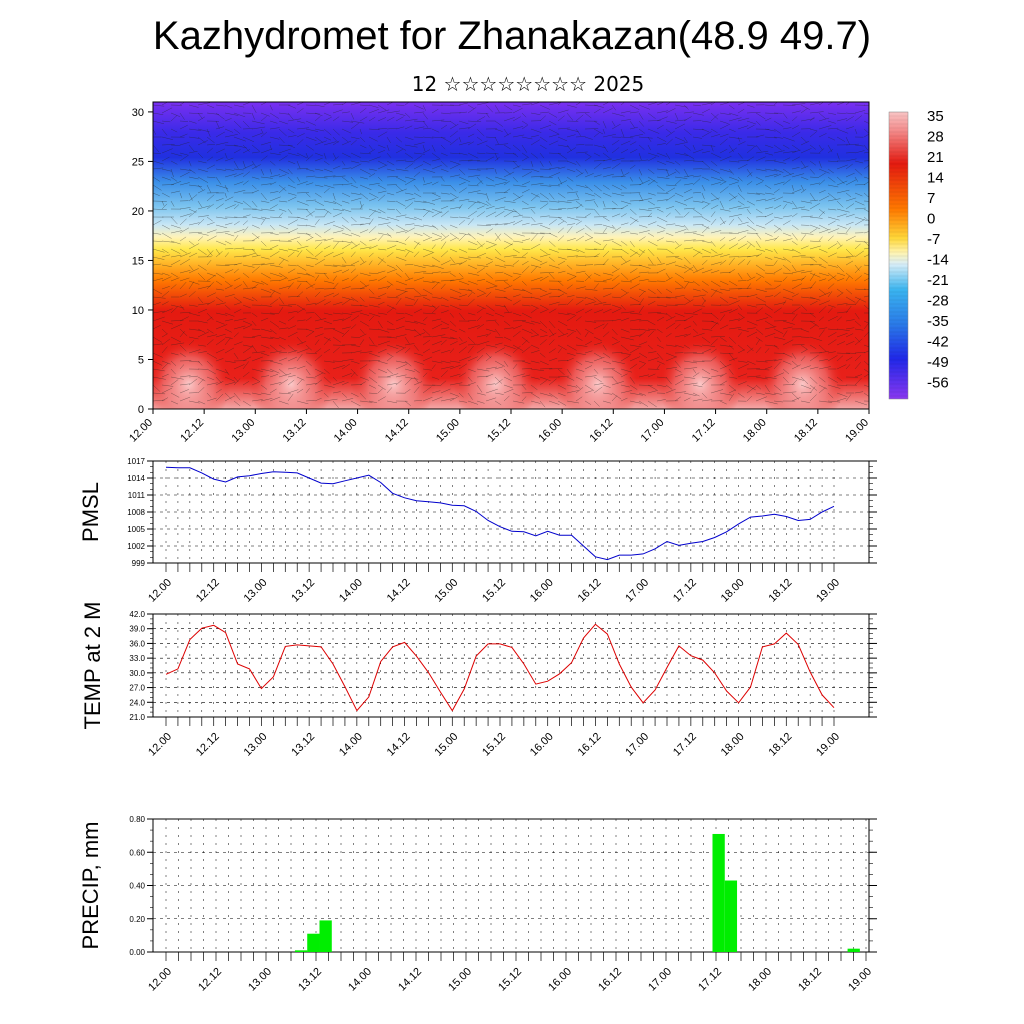 The height and width of the screenshot is (1024, 1024). Describe the element at coordinates (938, 301) in the screenshot. I see `colorbar-label: -28` at that location.